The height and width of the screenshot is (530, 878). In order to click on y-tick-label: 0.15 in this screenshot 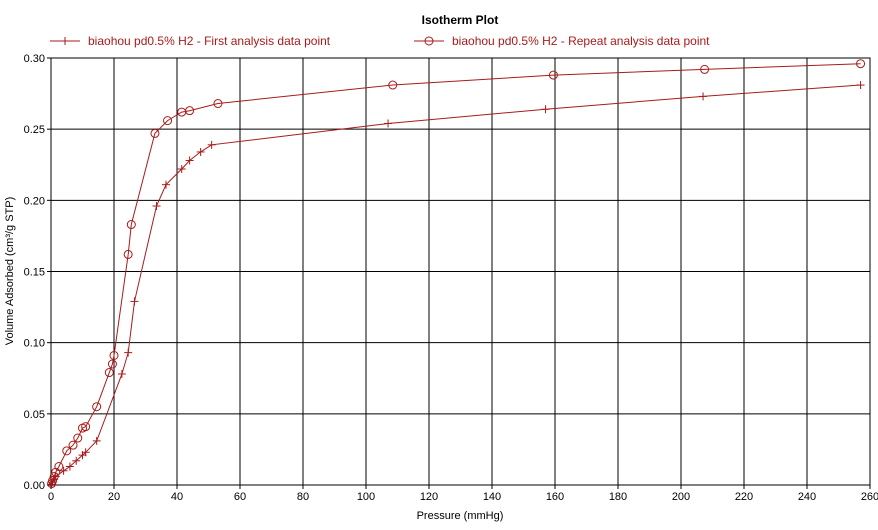, I will do `click(34, 273)`.